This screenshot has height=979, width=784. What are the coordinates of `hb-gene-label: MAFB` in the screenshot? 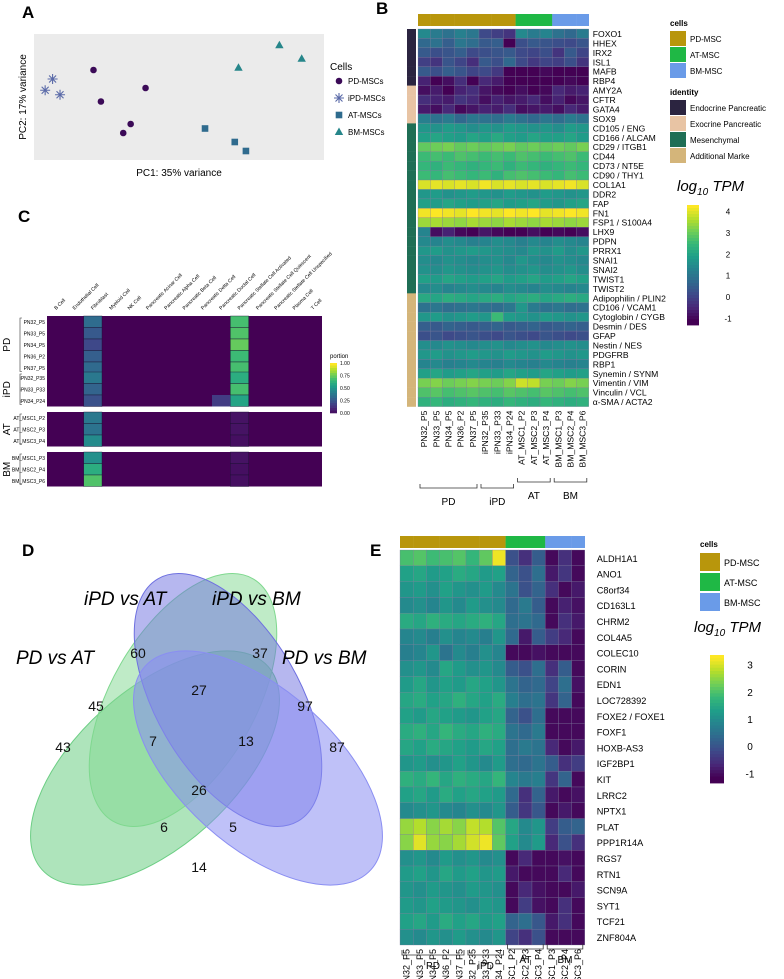 It's located at (605, 72).